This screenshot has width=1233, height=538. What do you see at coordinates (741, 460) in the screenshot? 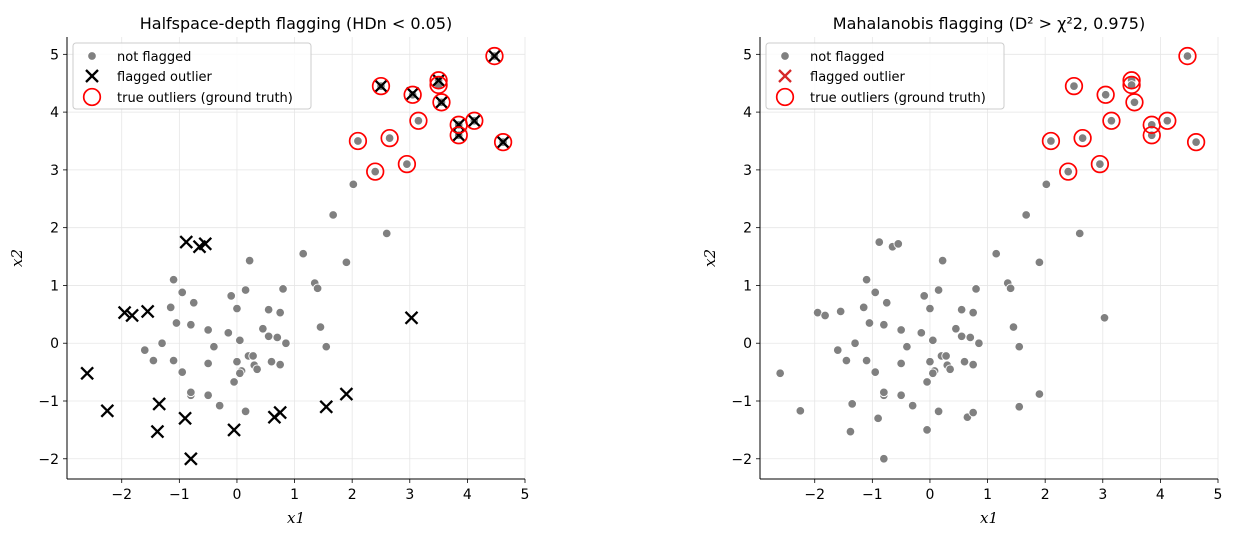
I see `right-y-tick-label: −2` at bounding box center [741, 460].